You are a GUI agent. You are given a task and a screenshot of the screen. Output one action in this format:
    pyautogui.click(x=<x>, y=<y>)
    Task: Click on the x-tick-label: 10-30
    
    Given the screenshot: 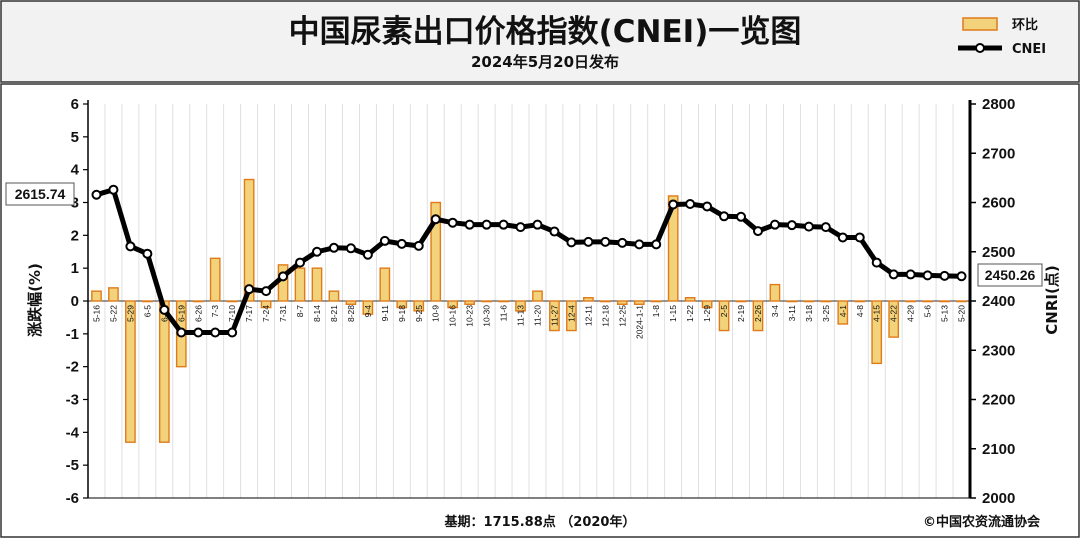 What is the action you would take?
    pyautogui.click(x=487, y=316)
    